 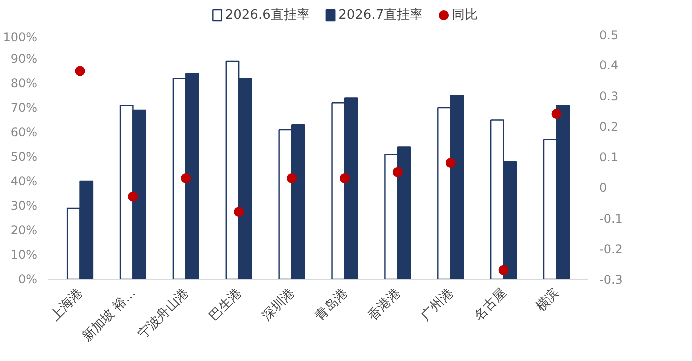 I want to click on x-tick-label: 横滨, so click(x=547, y=299).